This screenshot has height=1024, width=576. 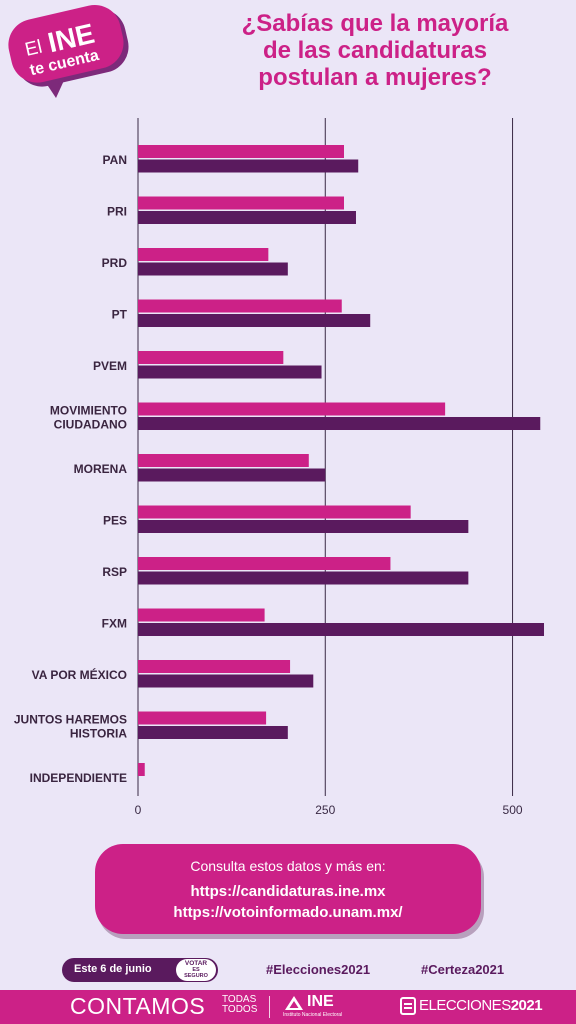 I want to click on footer-ine: INE, so click(x=320, y=1001).